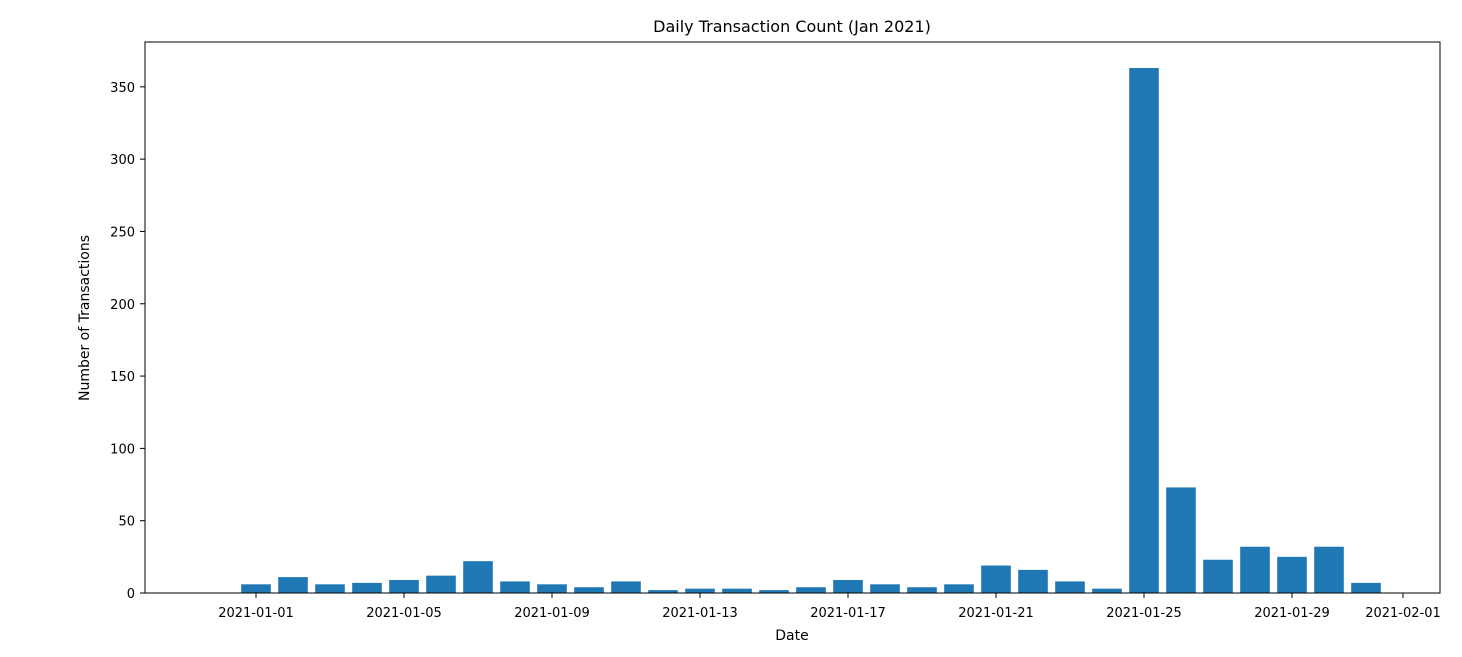 The height and width of the screenshot is (657, 1462). I want to click on y-tick-label: 100, so click(122, 449).